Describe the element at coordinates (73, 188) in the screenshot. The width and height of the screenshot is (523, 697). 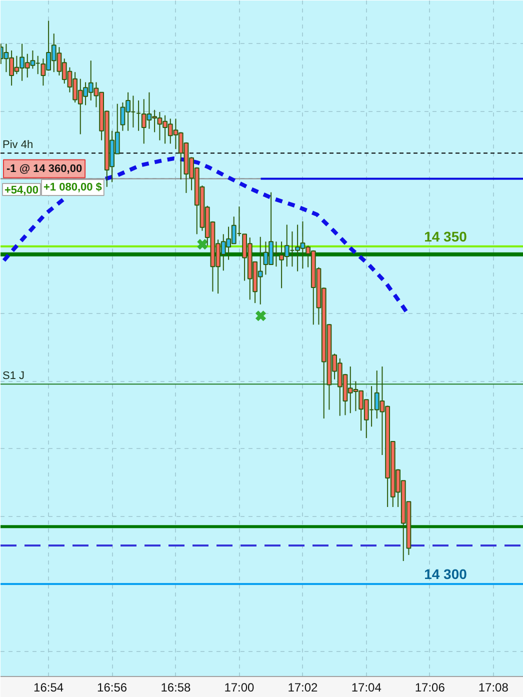
I see `annotation: +1 080,00 $` at that location.